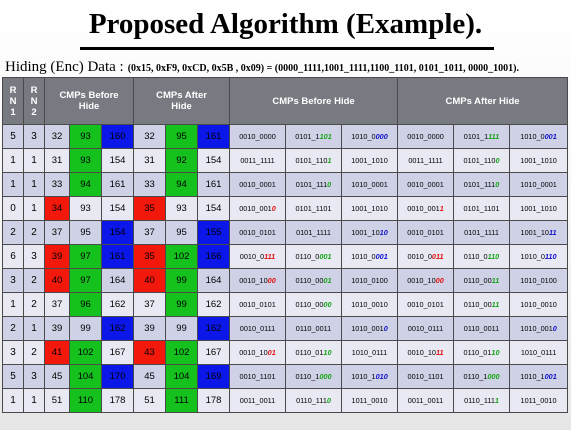  I want to click on cmp-before-cell: 99, so click(85, 328).